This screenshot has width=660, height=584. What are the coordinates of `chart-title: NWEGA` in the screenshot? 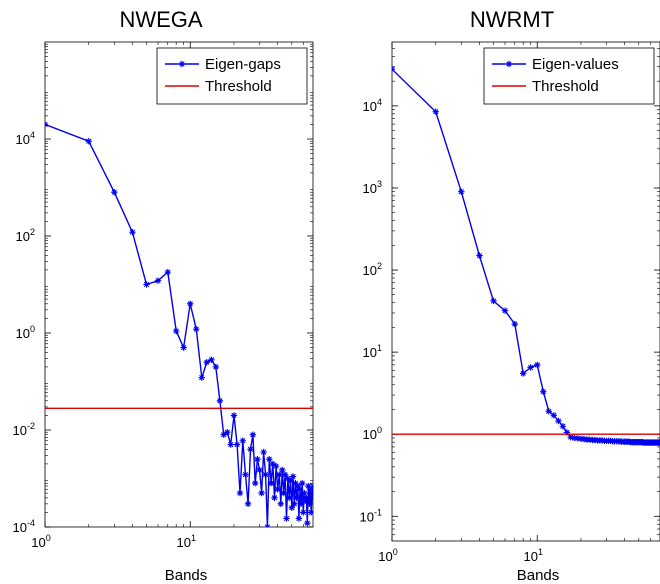 It's located at (160, 19).